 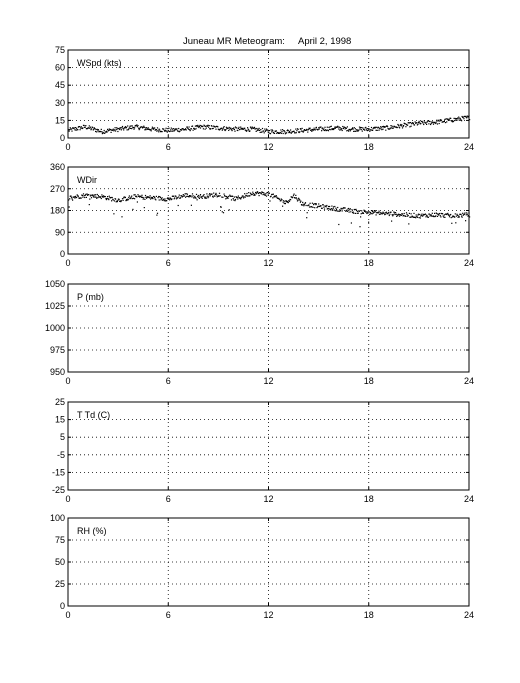 I want to click on temperature-dewpoint-xtick-label: 24, so click(x=469, y=499).